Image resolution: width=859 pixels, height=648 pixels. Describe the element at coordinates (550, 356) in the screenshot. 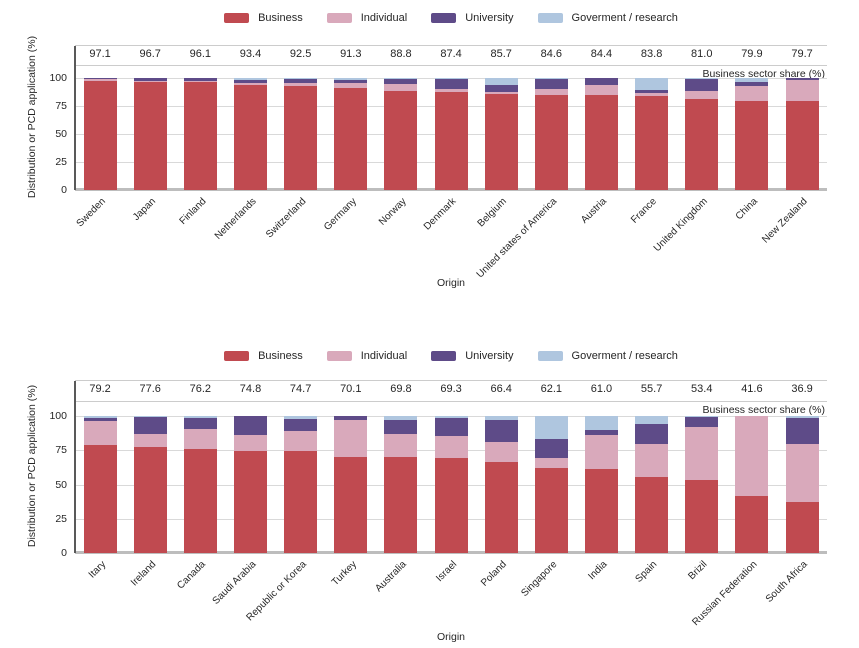

I see `legend-swatch-government` at that location.